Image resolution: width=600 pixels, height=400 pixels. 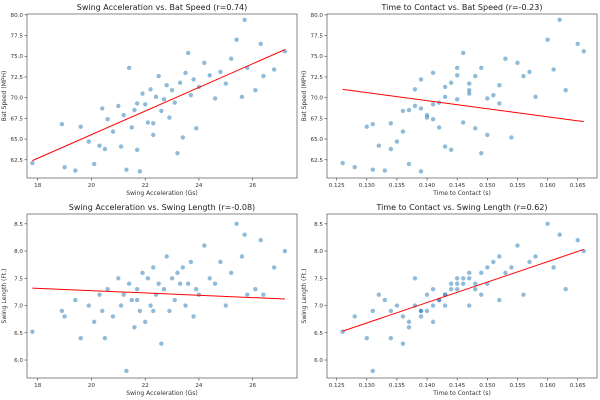 I want to click on x-tick-label: 0.150, so click(x=487, y=386).